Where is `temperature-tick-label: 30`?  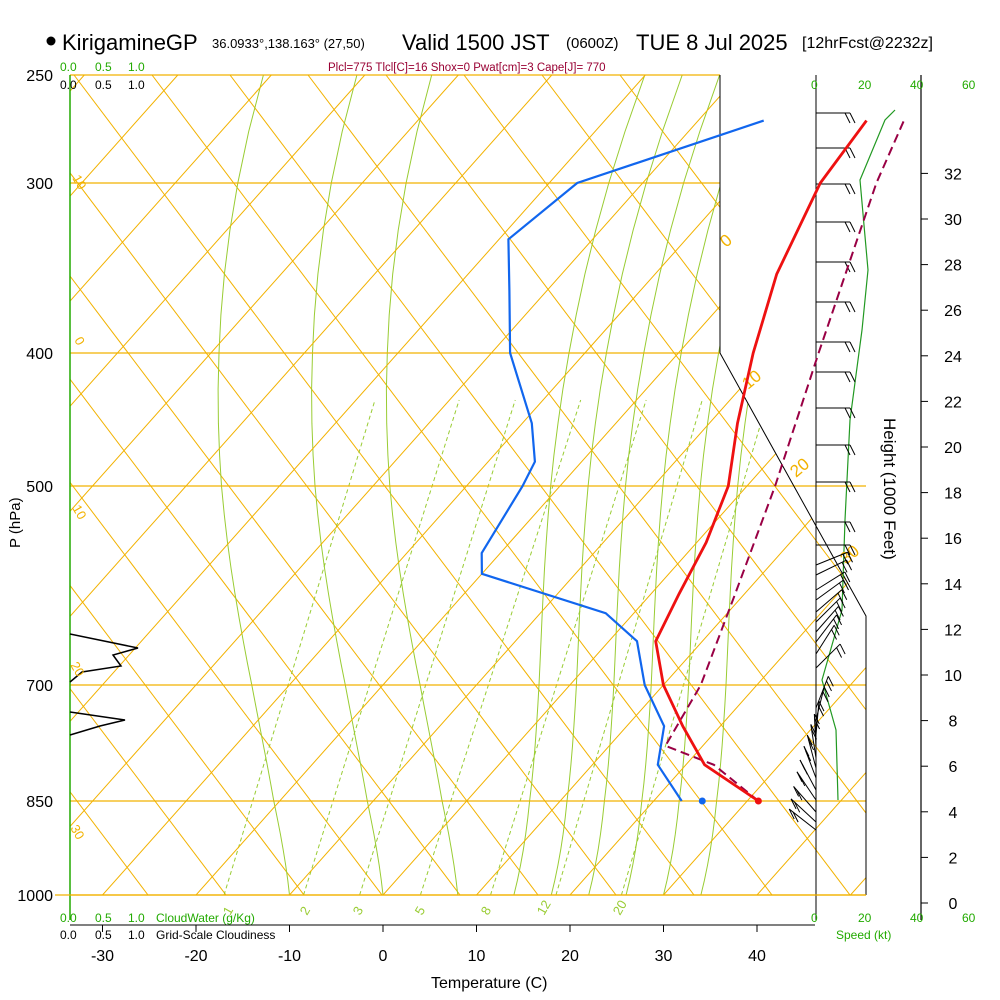
temperature-tick-label: 30 is located at coordinates (664, 956).